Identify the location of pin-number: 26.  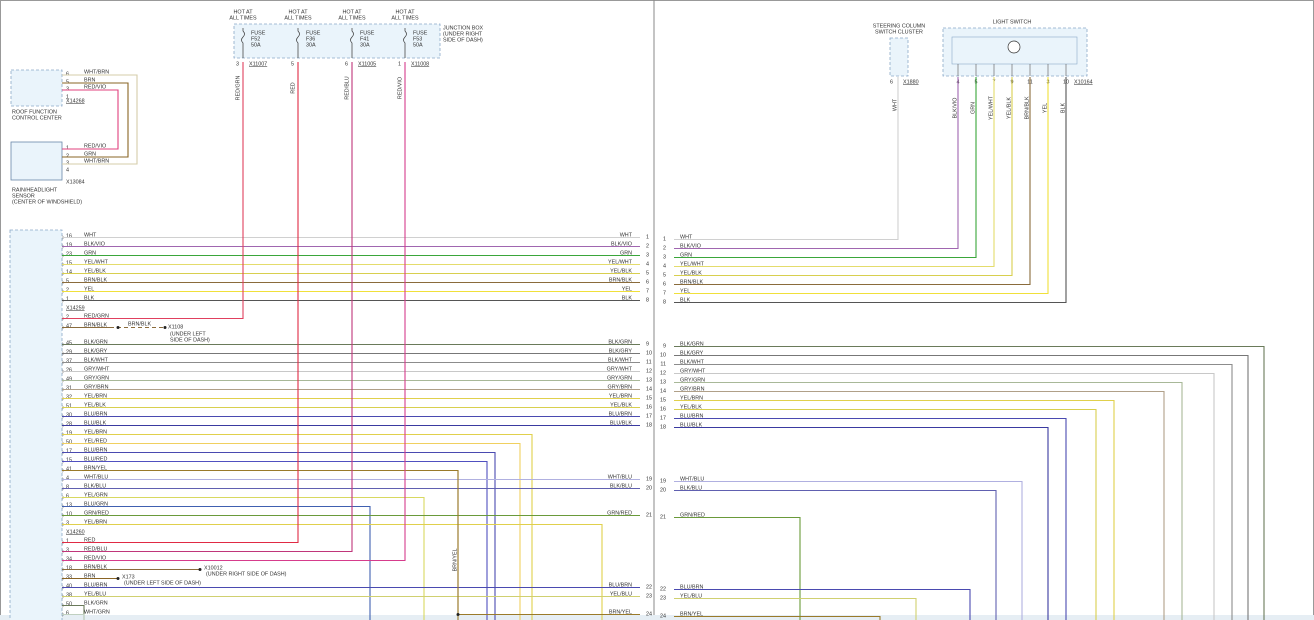
(69, 370).